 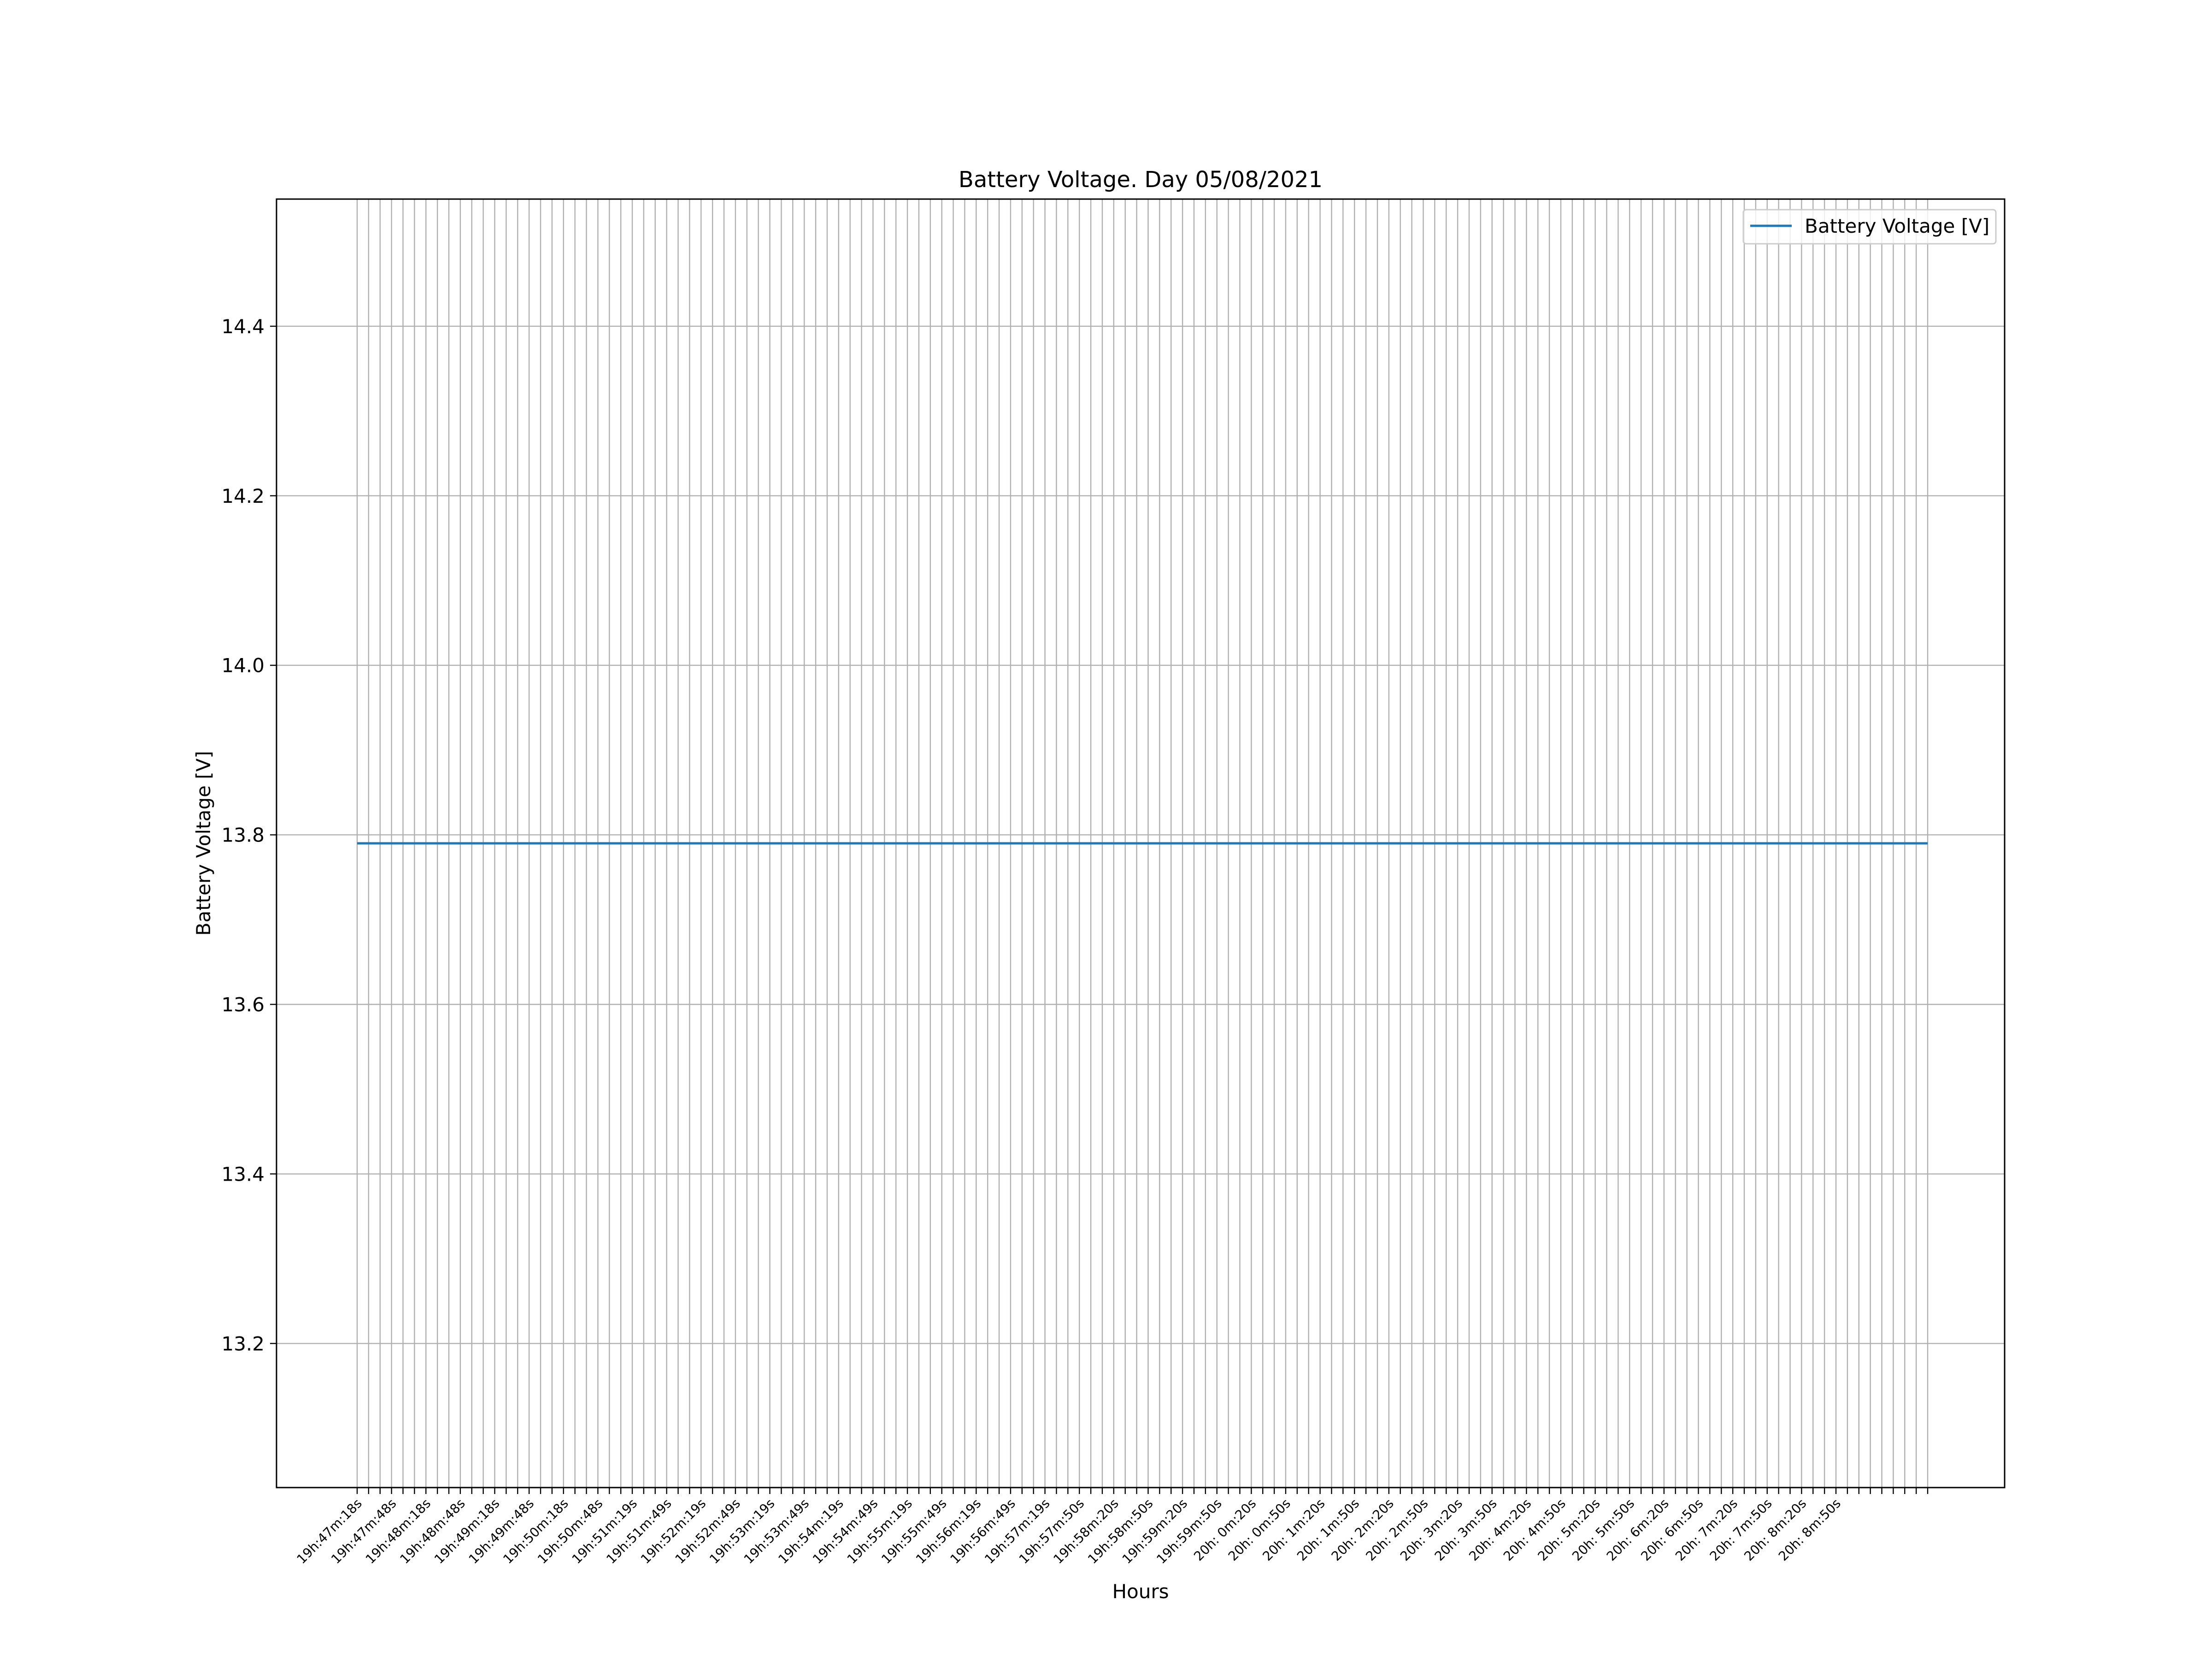 I want to click on y-tick-label: 14.2, so click(x=243, y=496).